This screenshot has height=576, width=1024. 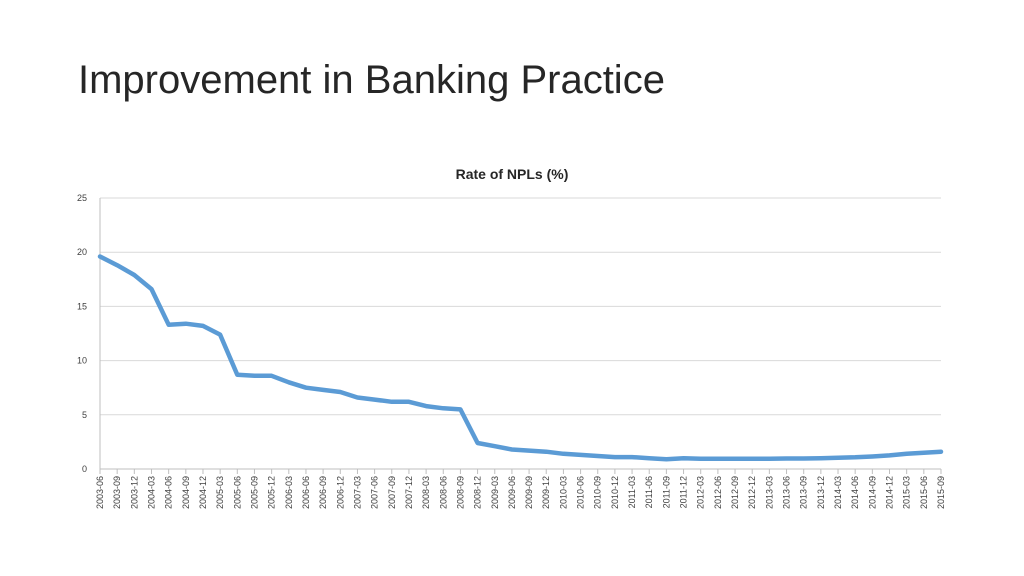 What do you see at coordinates (237, 492) in the screenshot?
I see `x-tick-label: 2005-06` at bounding box center [237, 492].